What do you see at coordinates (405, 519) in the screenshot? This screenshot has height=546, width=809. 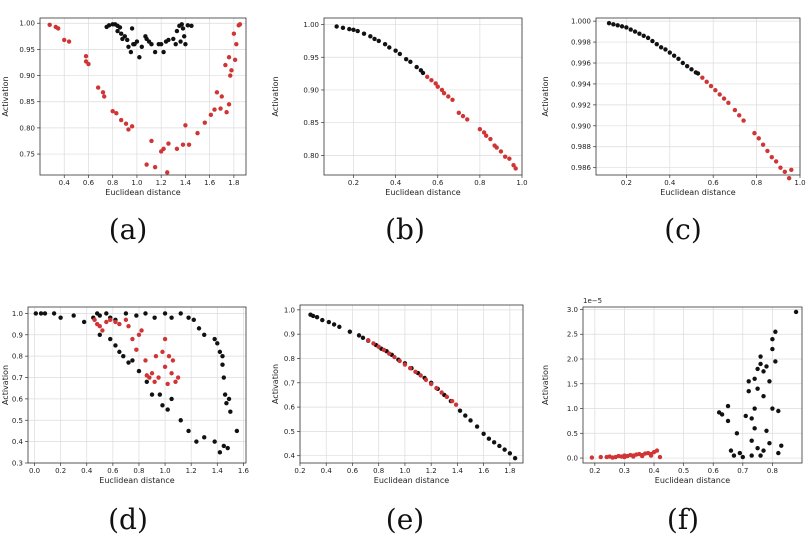 I see `caption-e: (e)` at bounding box center [405, 519].